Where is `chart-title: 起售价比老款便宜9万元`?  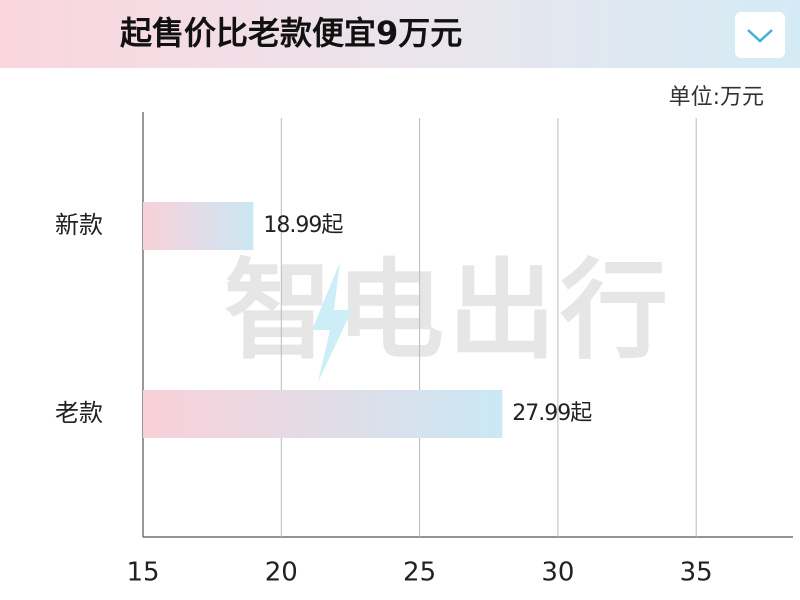 chart-title: 起售价比老款便宜9万元 is located at coordinates (291, 33).